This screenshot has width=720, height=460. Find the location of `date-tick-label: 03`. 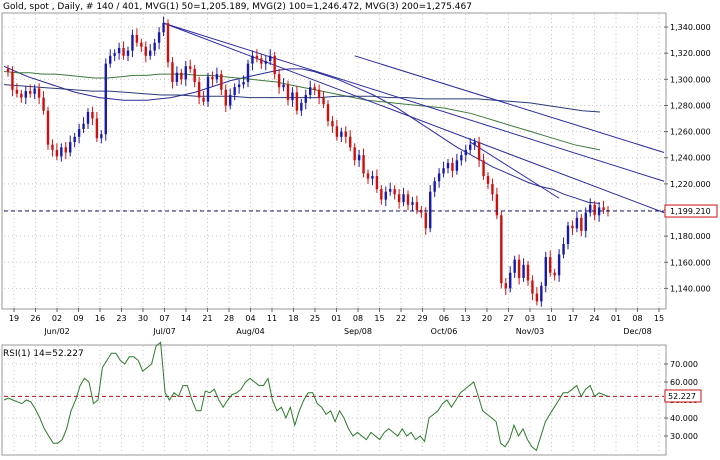

date-tick-label: 03 is located at coordinates (530, 318).